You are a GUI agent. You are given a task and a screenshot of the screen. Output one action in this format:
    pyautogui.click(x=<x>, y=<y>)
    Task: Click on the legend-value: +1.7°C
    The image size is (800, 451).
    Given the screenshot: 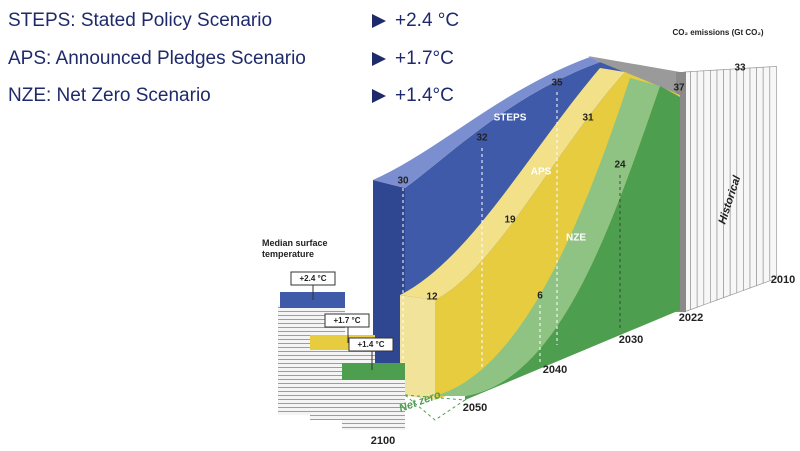 What is the action you would take?
    pyautogui.click(x=424, y=58)
    